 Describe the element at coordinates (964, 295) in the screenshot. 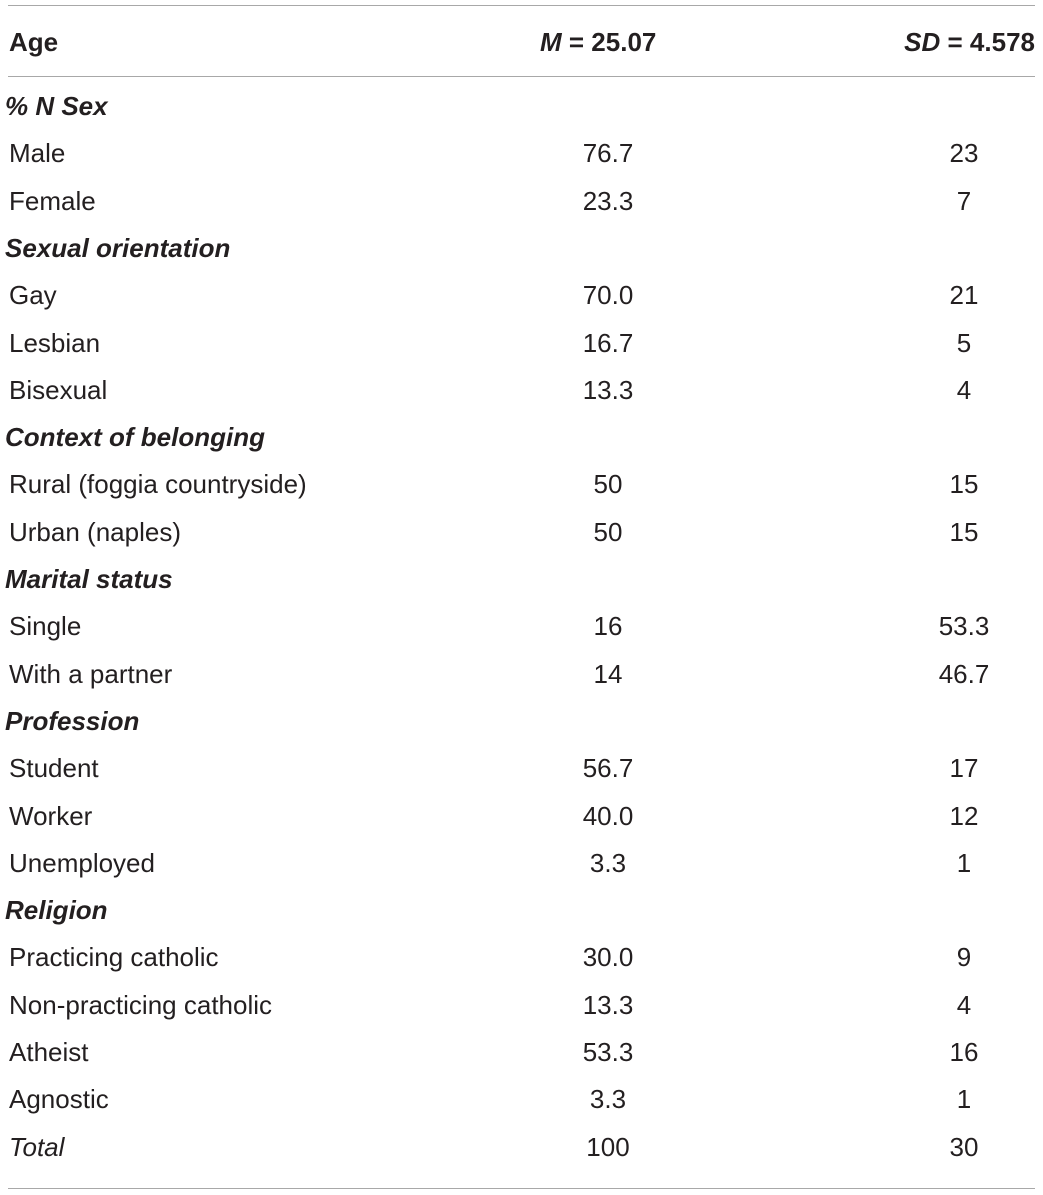

I see `row-value-count: 21` at that location.